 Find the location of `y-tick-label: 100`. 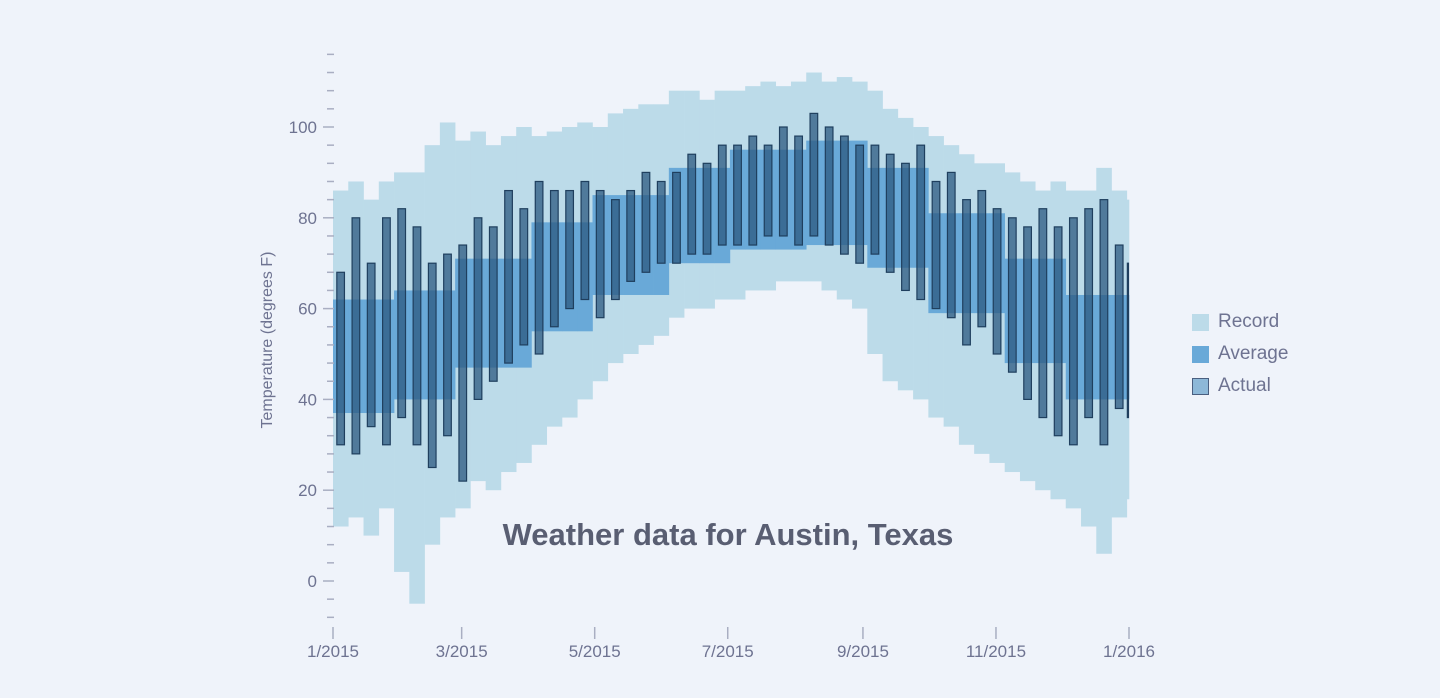

y-tick-label: 100 is located at coordinates (303, 127).